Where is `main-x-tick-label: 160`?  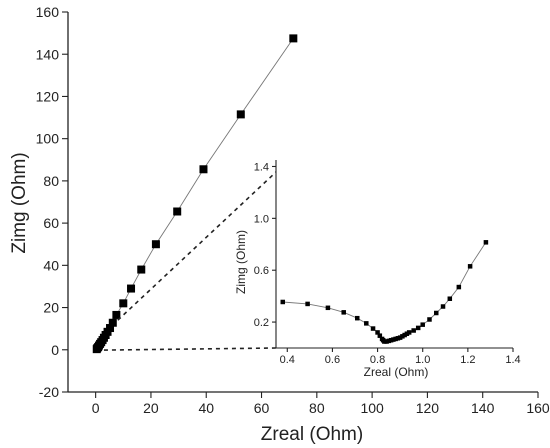
main-x-tick-label: 160 is located at coordinates (538, 408).